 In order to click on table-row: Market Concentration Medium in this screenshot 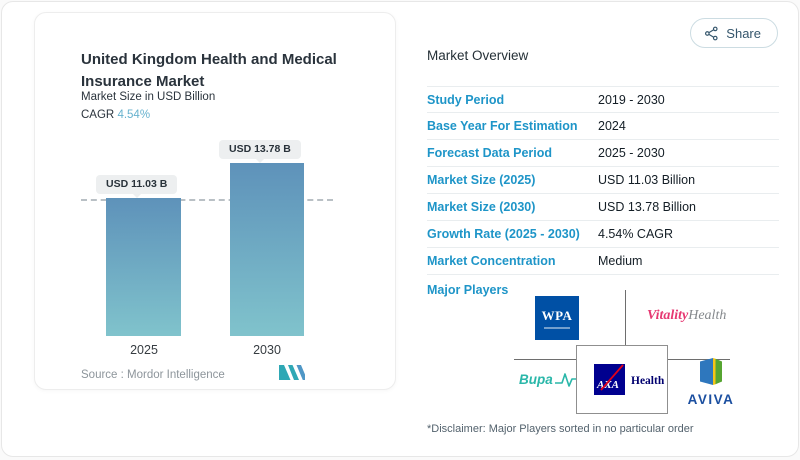, I will do `click(603, 261)`.